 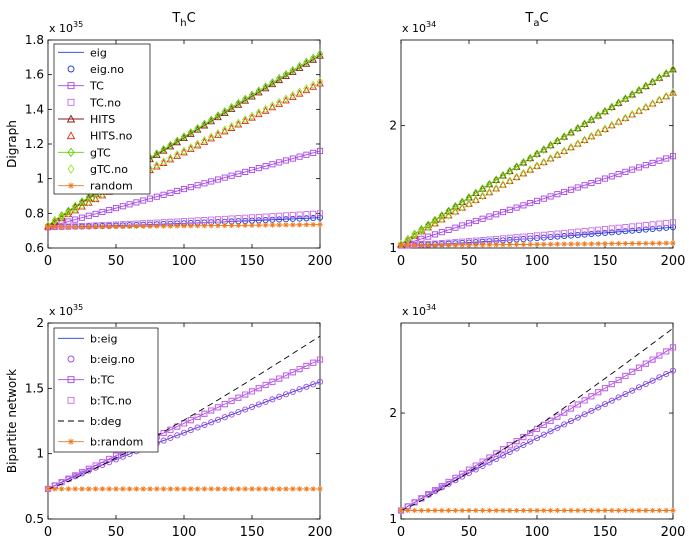 What do you see at coordinates (111, 186) in the screenshot?
I see `legend-entry: random` at bounding box center [111, 186].